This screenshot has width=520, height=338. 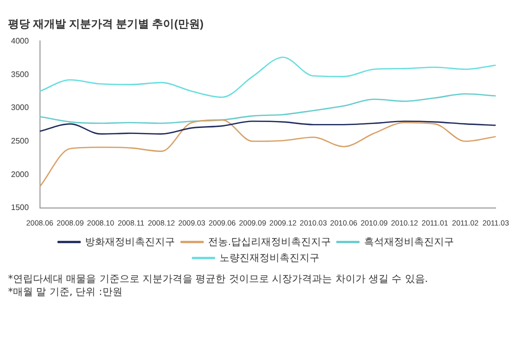 I want to click on text: *매월 말 기준, 단위 :만원, so click(x=66, y=292).